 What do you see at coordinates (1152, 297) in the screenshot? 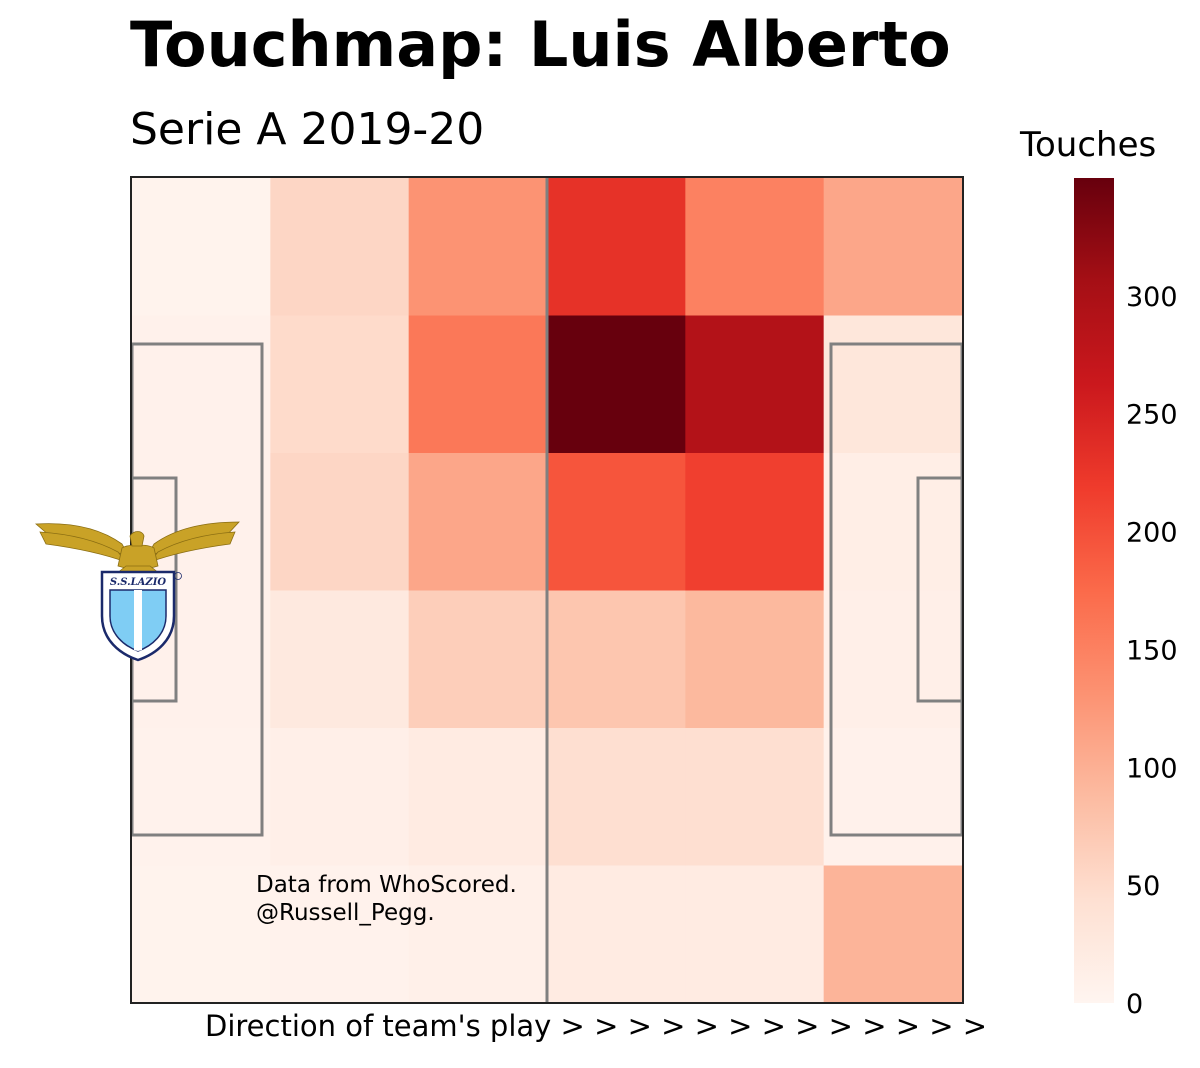
I see `colorbar-tick-label: 300` at bounding box center [1152, 297].